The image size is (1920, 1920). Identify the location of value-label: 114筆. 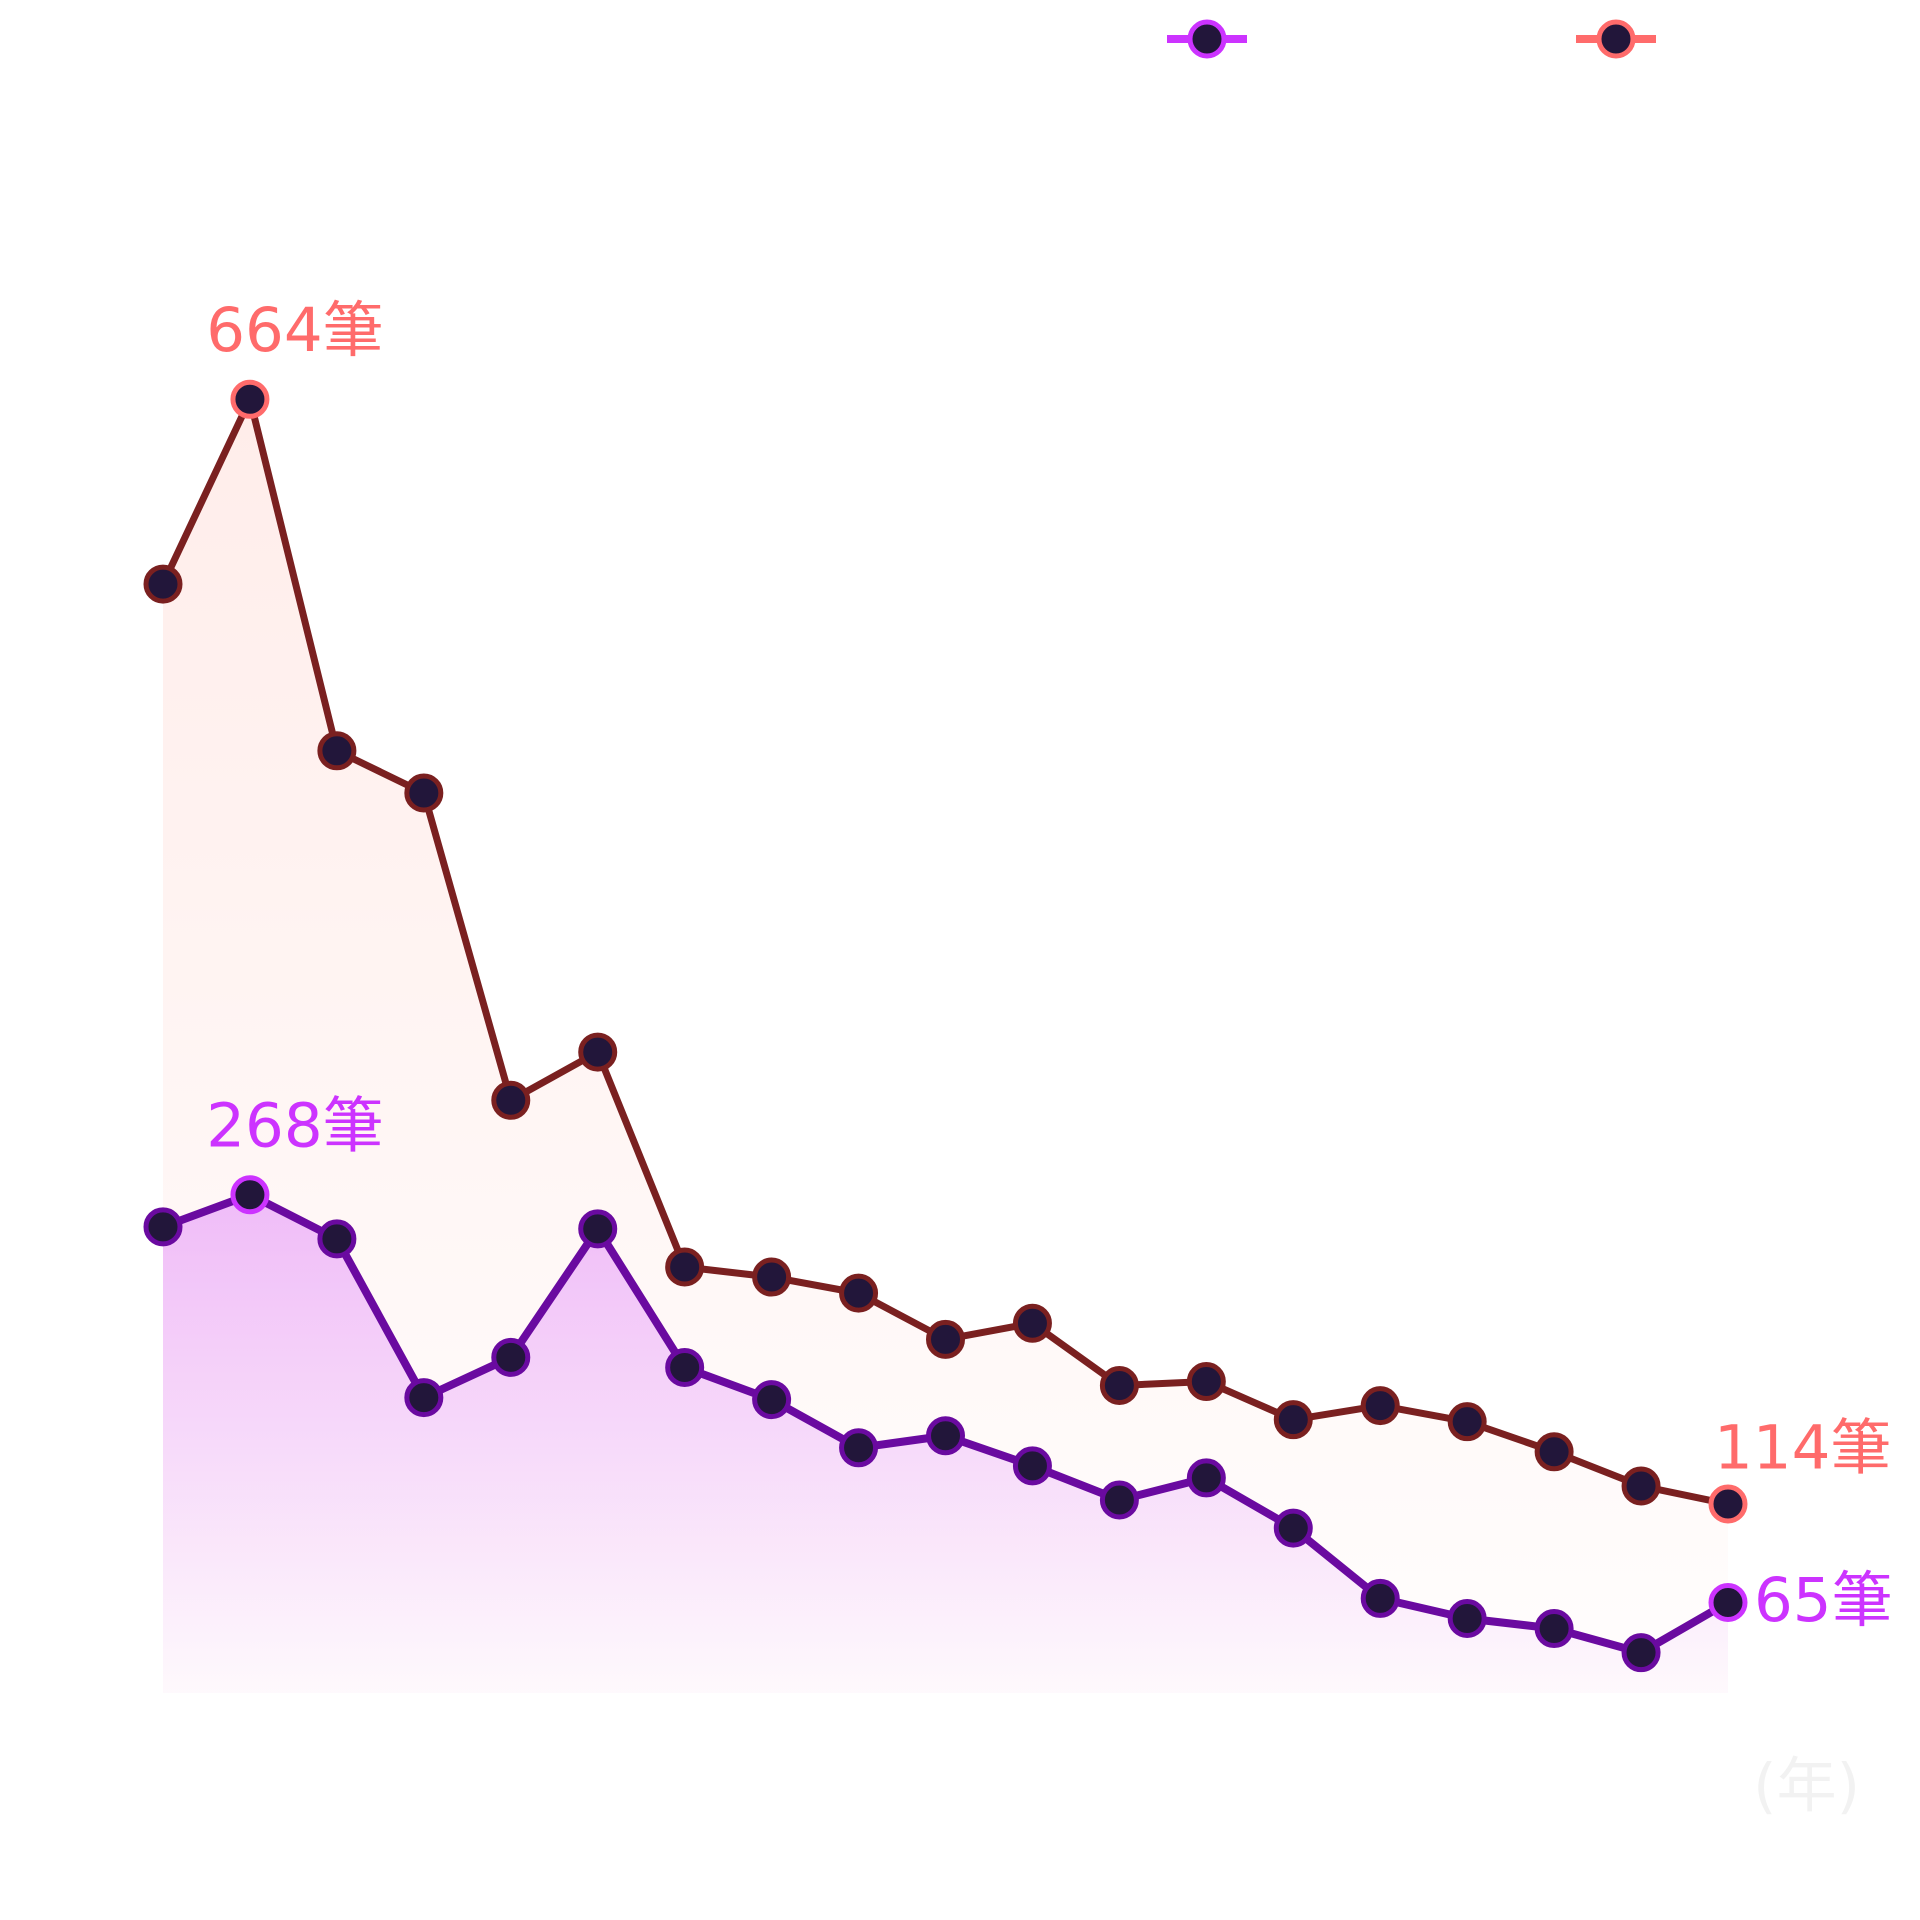
(1802, 1448).